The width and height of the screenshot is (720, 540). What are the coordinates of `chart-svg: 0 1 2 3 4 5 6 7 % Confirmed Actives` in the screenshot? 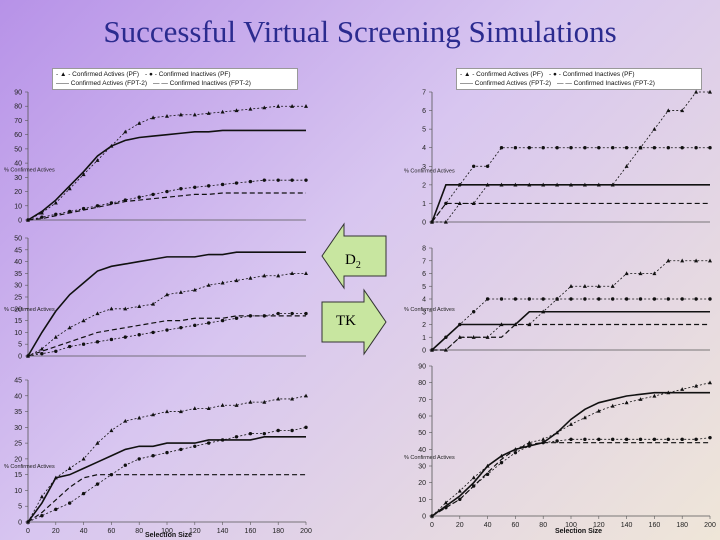 It's located at (558, 158).